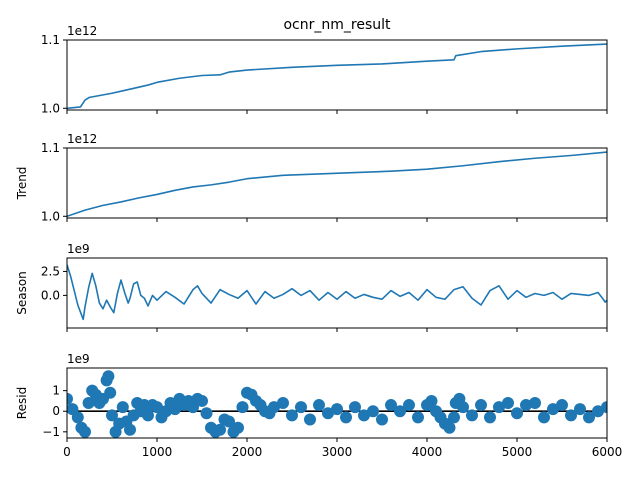 This screenshot has width=640, height=480. I want to click on trend-line, so click(337, 184).